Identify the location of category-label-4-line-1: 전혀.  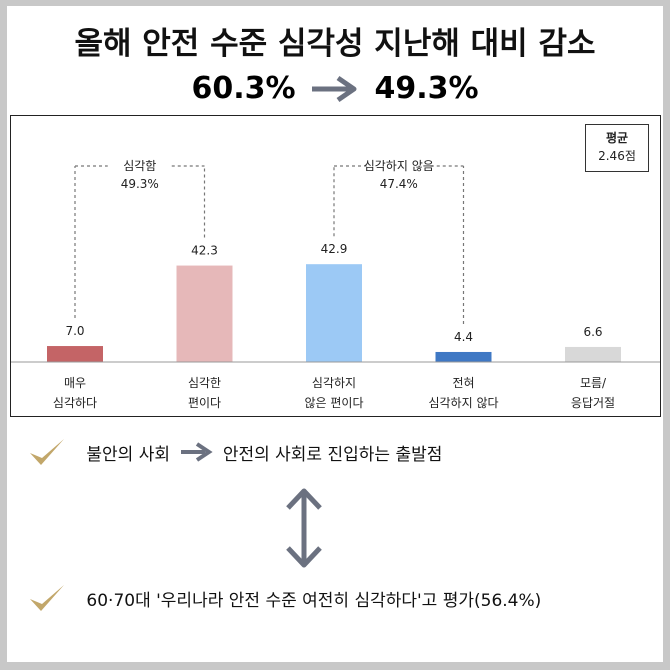
(463, 383).